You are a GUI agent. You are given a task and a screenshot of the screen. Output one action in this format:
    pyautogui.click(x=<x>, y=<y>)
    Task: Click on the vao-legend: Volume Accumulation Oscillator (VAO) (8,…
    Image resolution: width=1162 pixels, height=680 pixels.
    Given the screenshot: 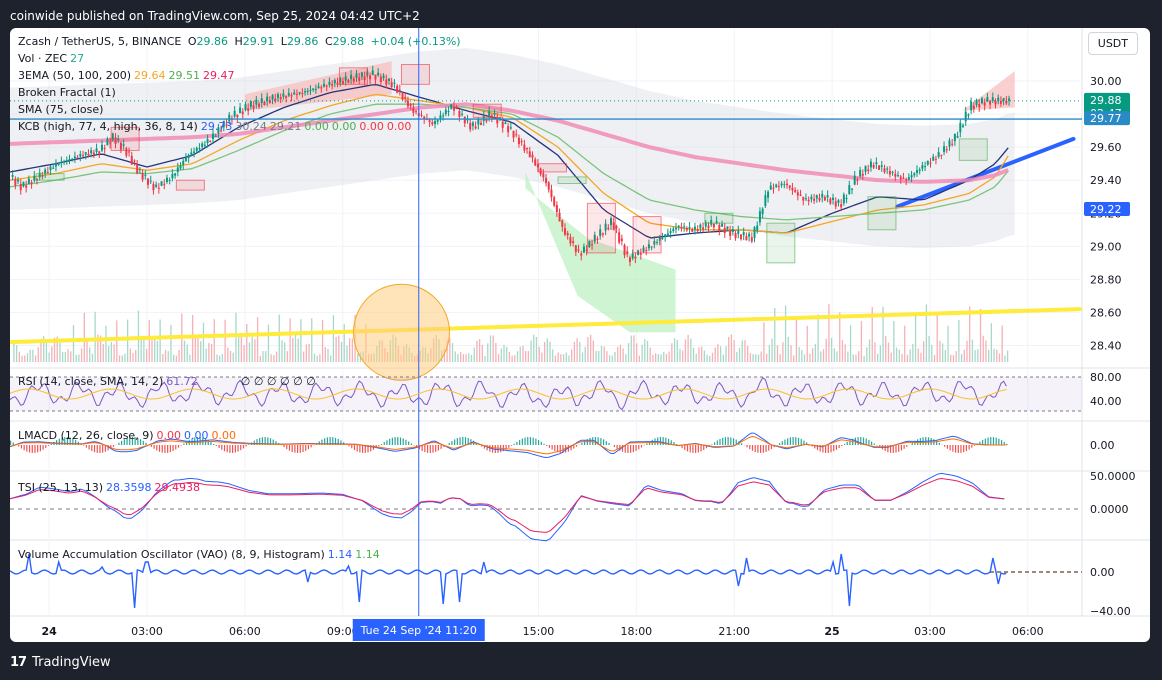 What is the action you would take?
    pyautogui.click(x=200, y=554)
    